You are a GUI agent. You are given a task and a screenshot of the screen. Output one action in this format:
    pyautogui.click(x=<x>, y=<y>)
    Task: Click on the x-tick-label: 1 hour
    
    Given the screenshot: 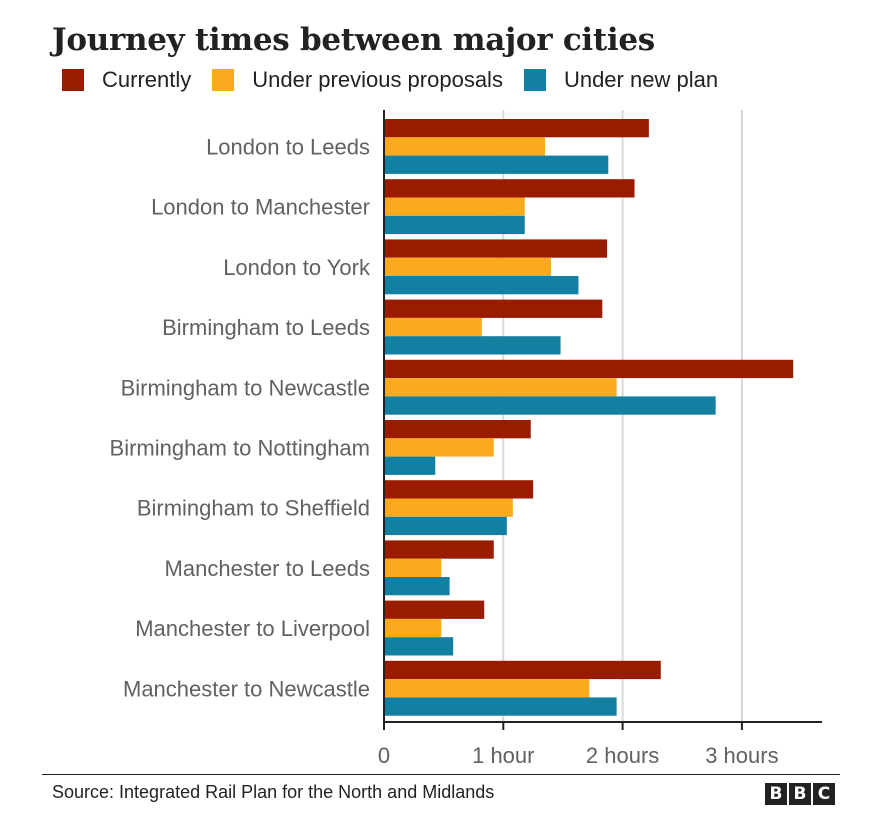 What is the action you would take?
    pyautogui.click(x=503, y=755)
    